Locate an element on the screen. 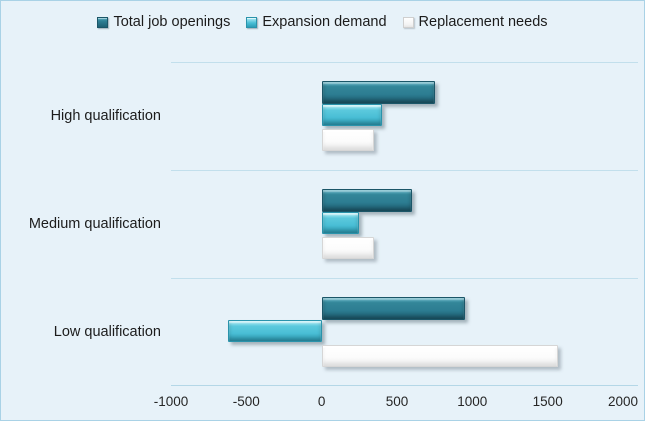  legend-marker-replacement-icon is located at coordinates (408, 22).